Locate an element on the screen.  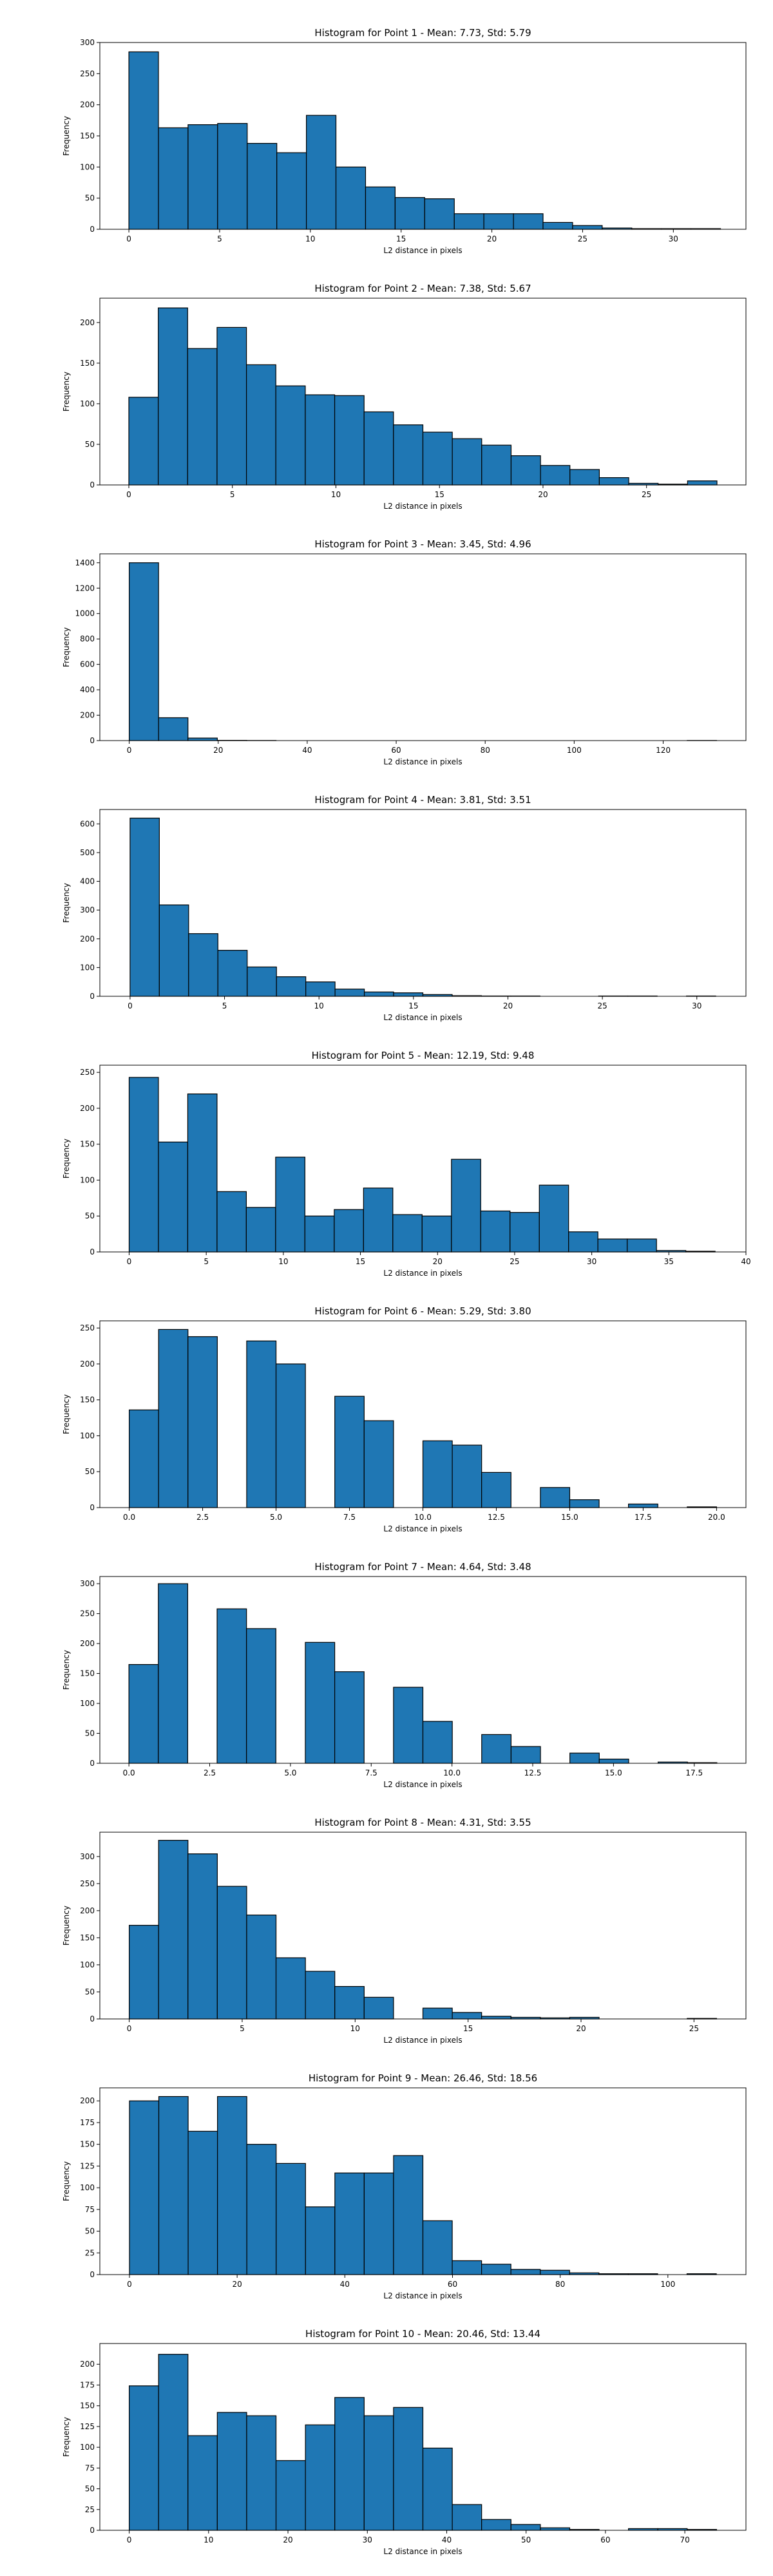
y-tick-label: 75 is located at coordinates (90, 2467).